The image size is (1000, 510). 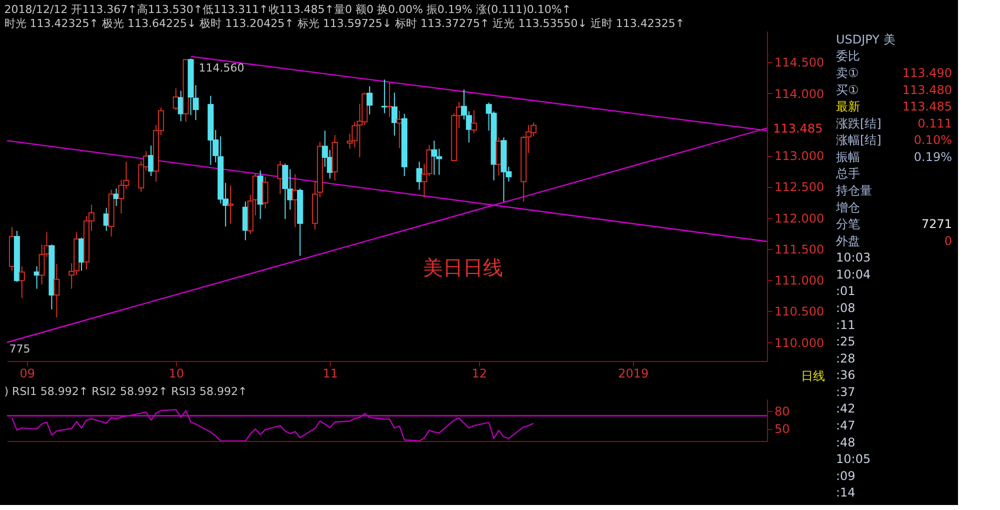 I want to click on text: 日线, so click(x=813, y=375).